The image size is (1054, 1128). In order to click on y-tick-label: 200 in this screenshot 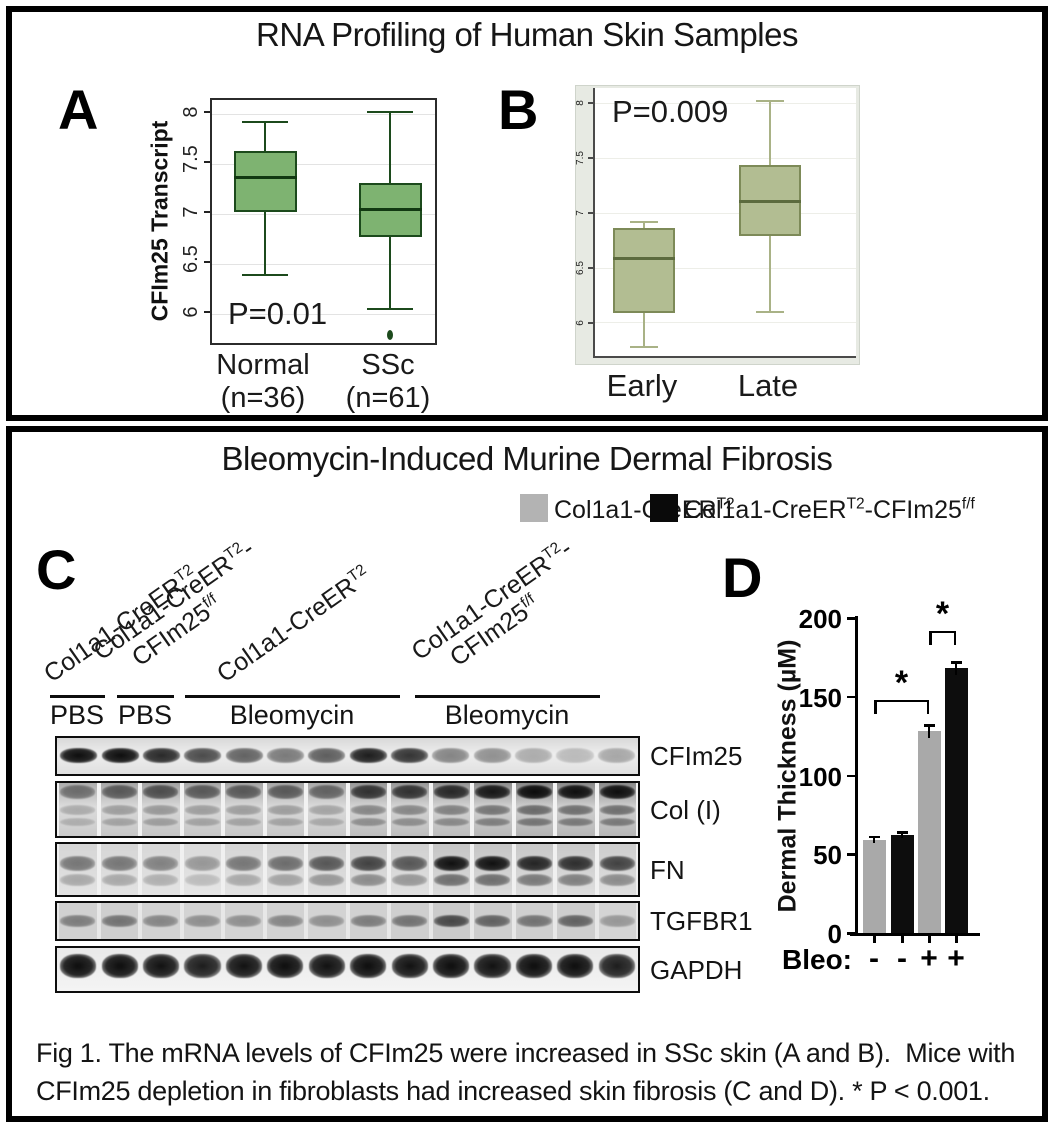, I will do `click(820, 619)`.